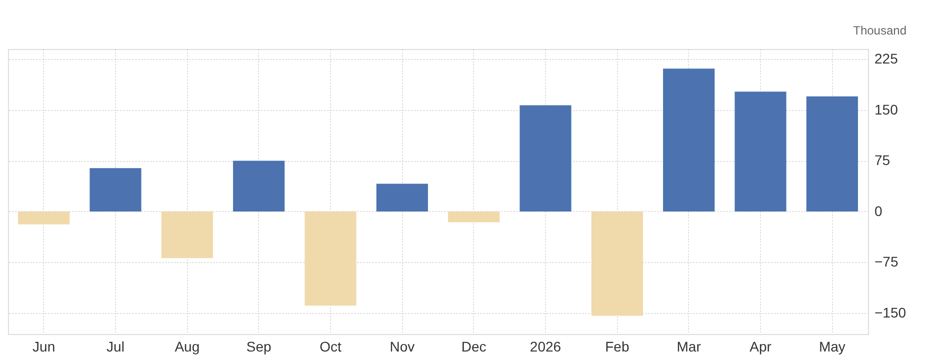 The width and height of the screenshot is (933, 362). What do you see at coordinates (878, 210) in the screenshot?
I see `y-tick-label: 0` at bounding box center [878, 210].